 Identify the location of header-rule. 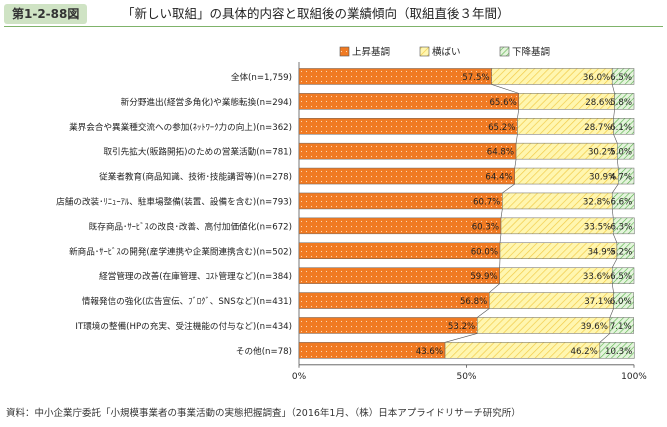
(333, 26).